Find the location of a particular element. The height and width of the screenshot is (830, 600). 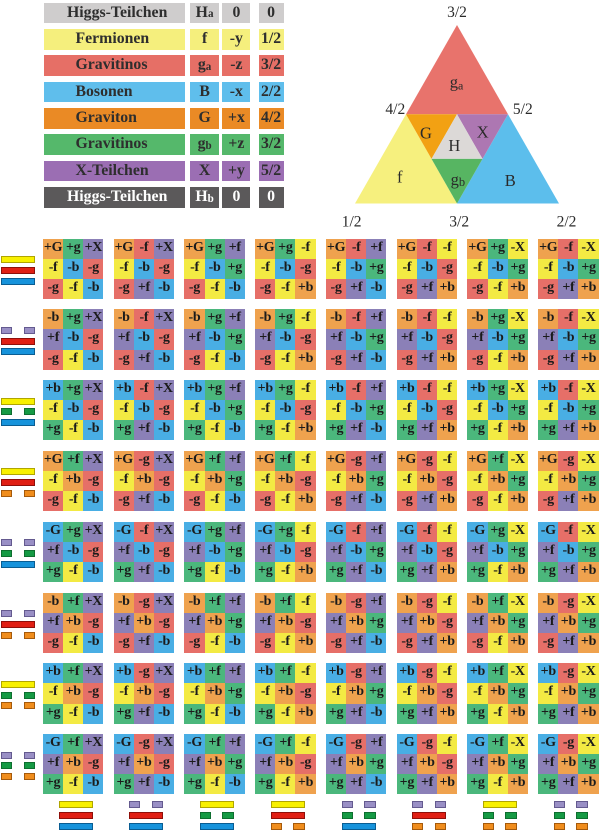

svg-text: f is located at coordinates (400, 177).